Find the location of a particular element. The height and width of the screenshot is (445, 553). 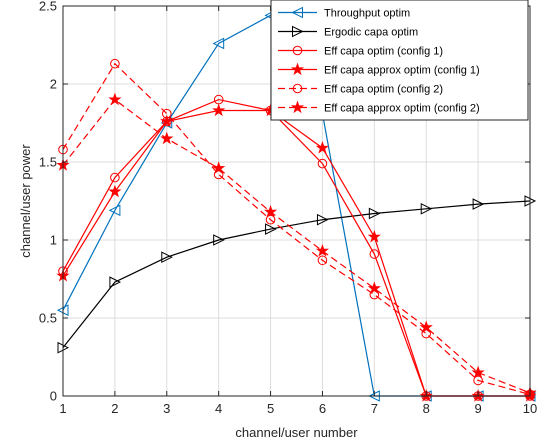

legend-label: Eff capa optim (config 1) is located at coordinates (383, 52).